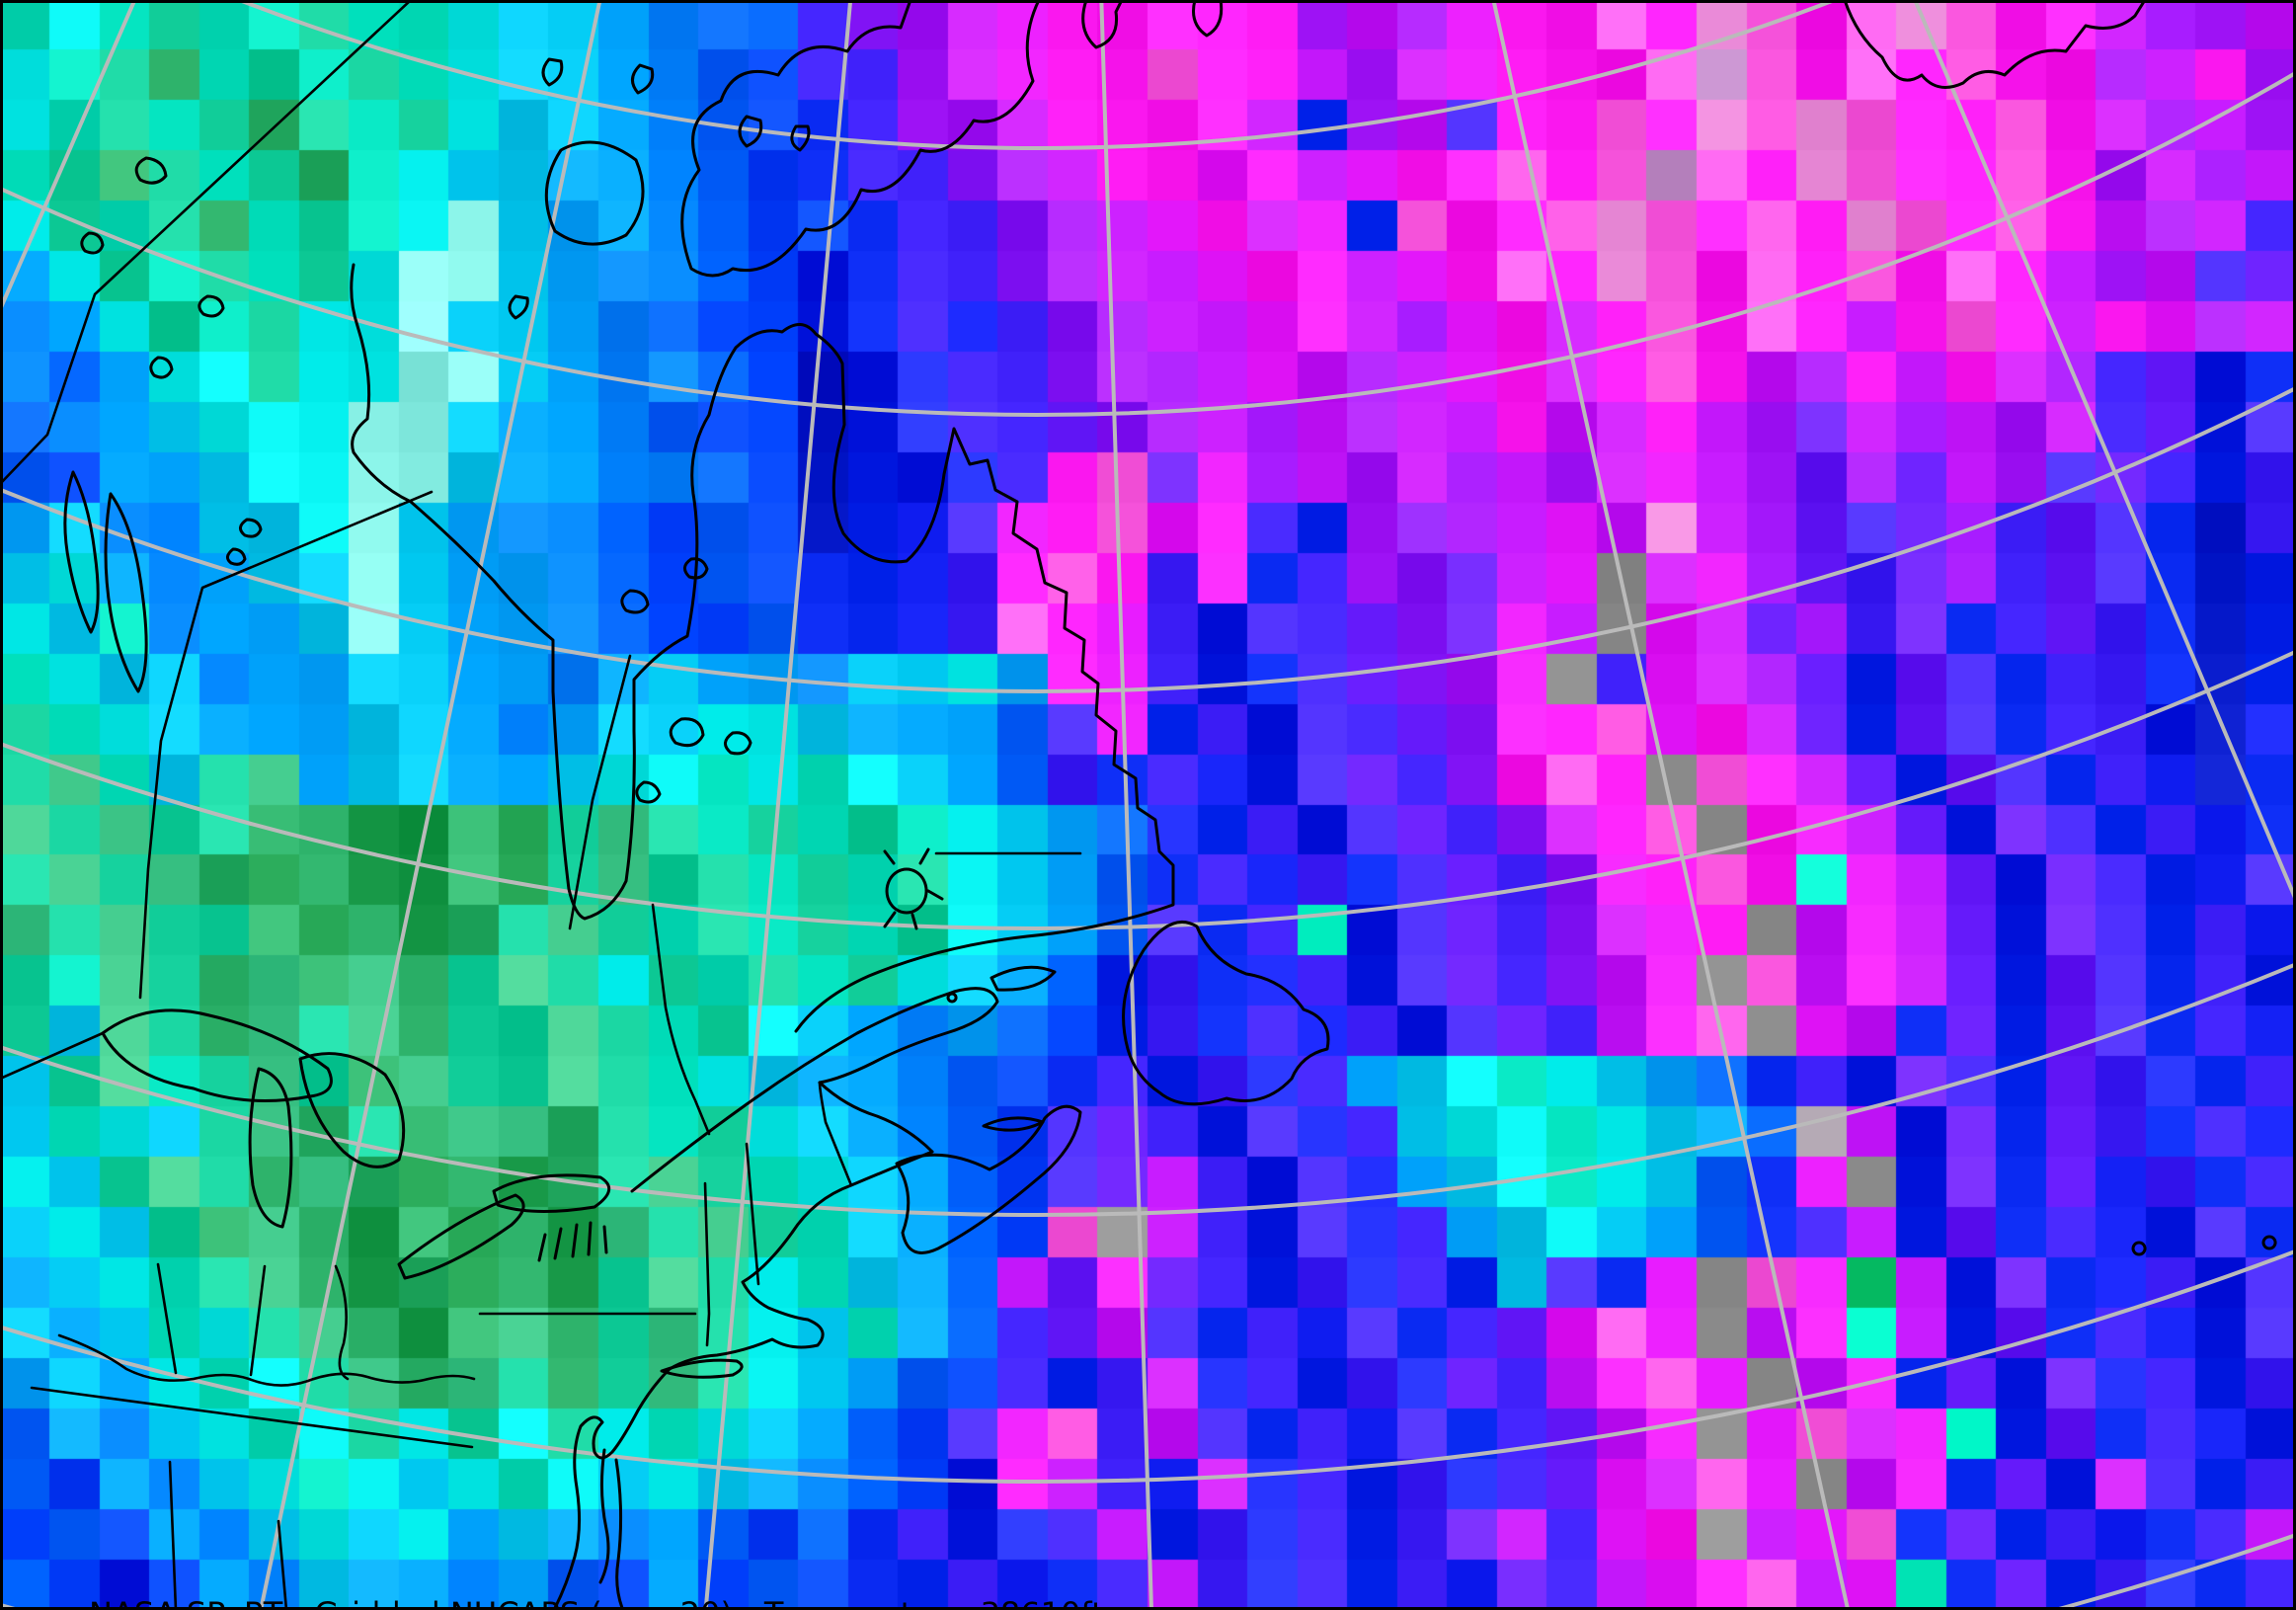 The height and width of the screenshot is (1610, 2296). I want to click on lake-michigan, so click(271, 1148).